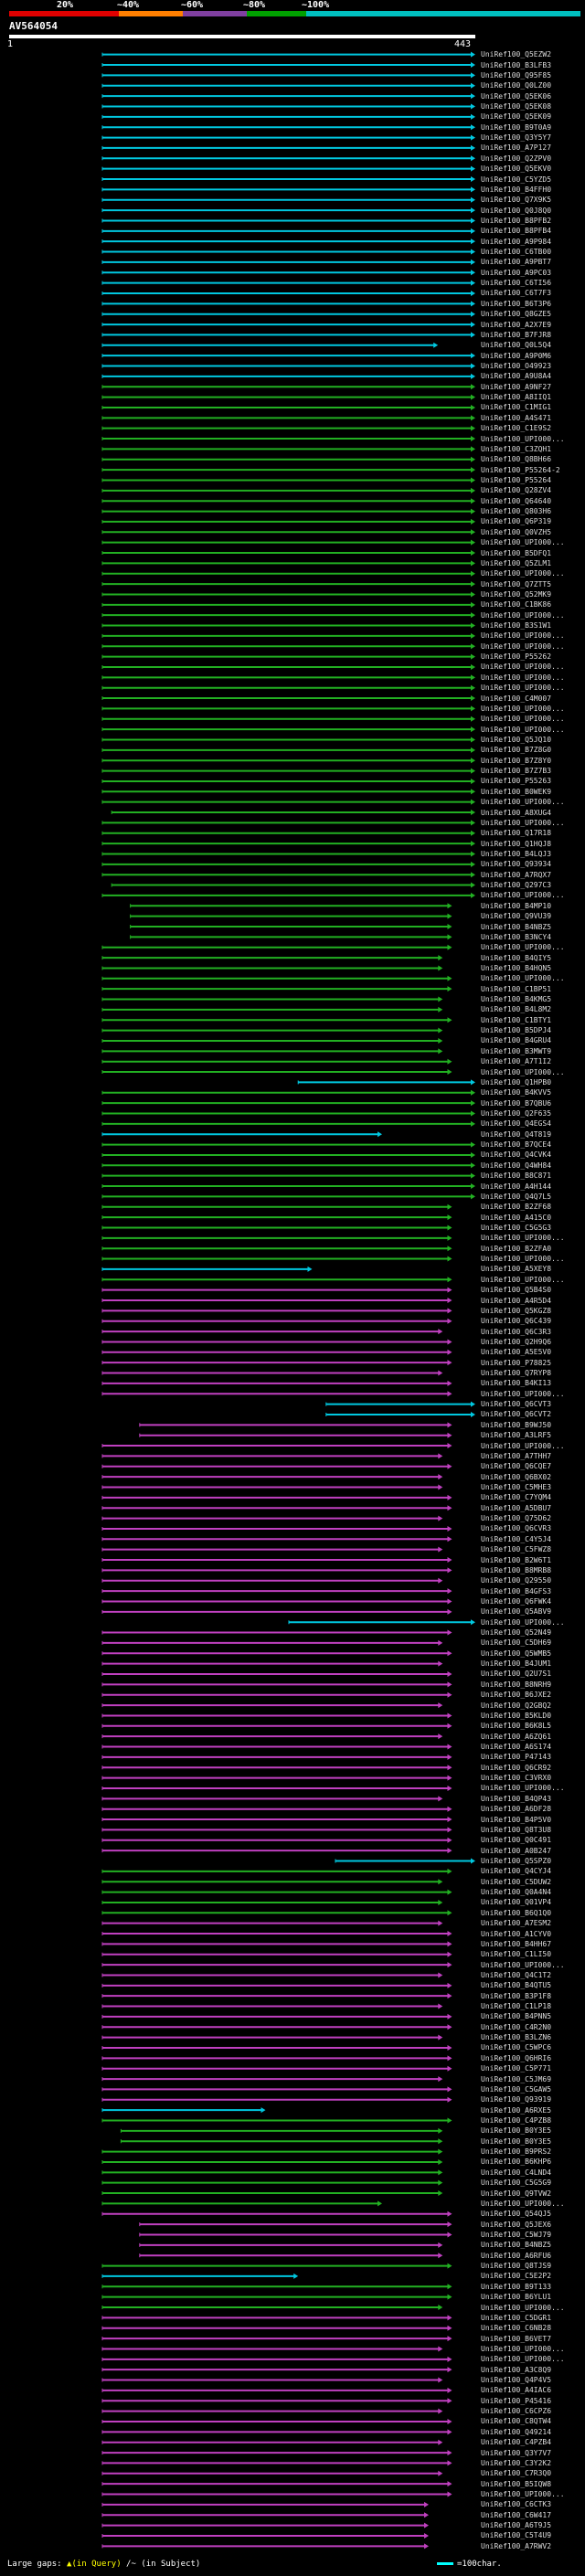  Describe the element at coordinates (516, 448) in the screenshot. I see `hit-label: UniRef100_C3ZQH1` at that location.